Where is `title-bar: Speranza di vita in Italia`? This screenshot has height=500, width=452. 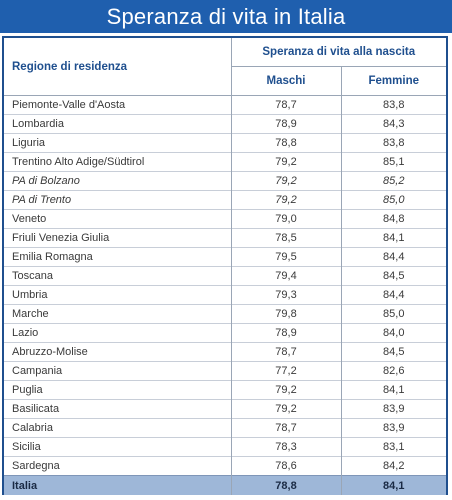 title-bar: Speranza di vita in Italia is located at coordinates (226, 16).